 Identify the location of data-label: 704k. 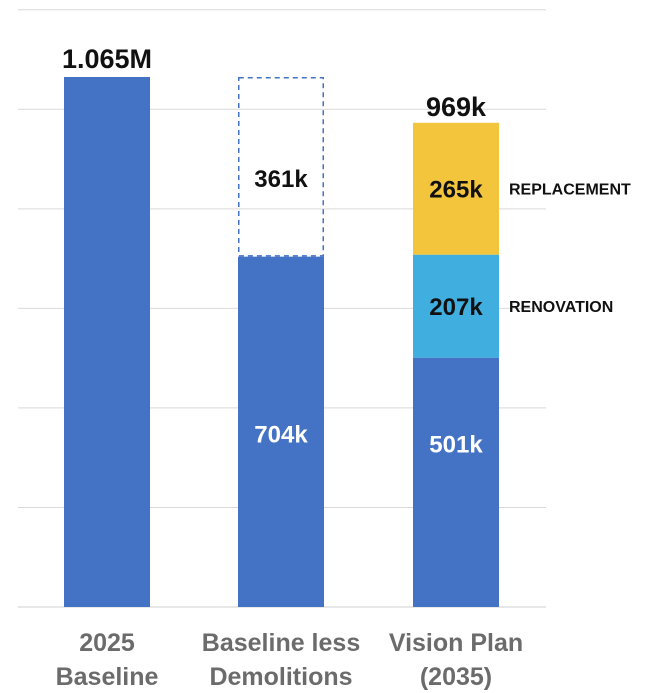
(281, 434).